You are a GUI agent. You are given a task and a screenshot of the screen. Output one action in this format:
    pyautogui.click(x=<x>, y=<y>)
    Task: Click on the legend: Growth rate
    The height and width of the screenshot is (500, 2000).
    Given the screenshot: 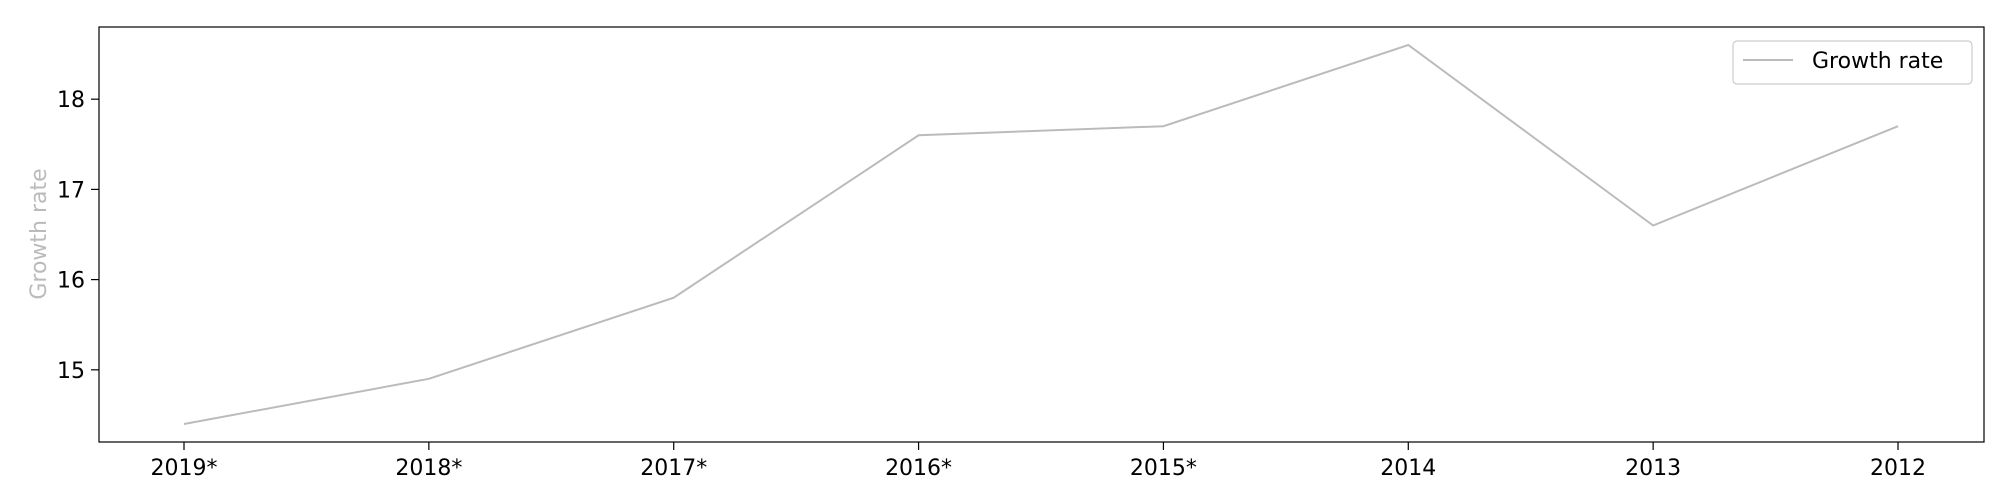 What is the action you would take?
    pyautogui.click(x=1852, y=62)
    